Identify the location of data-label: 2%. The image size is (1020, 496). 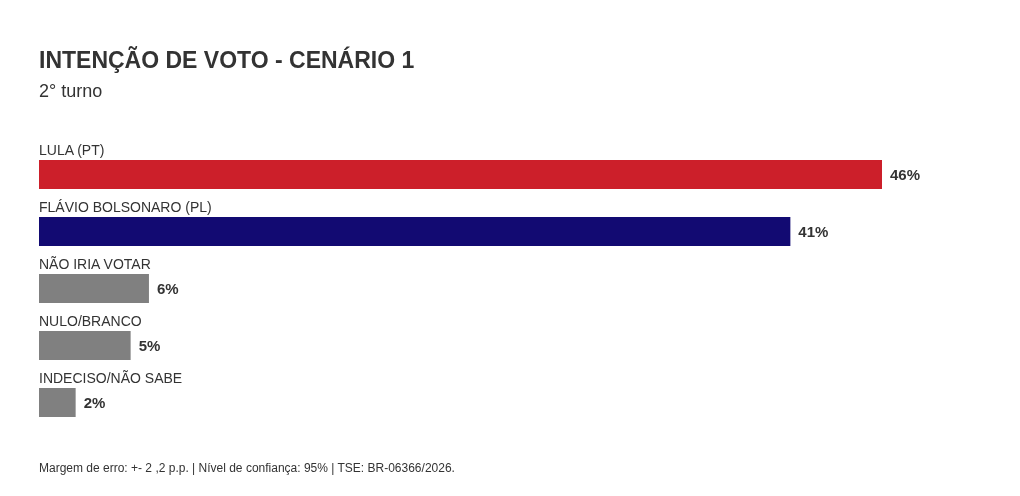
(94, 402).